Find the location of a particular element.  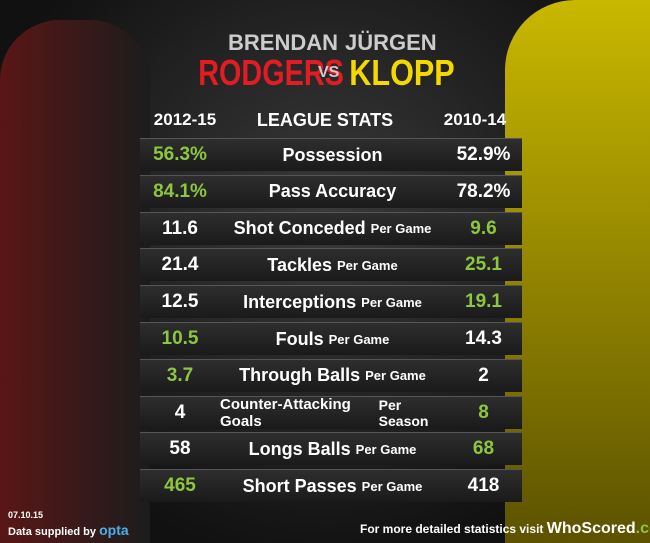

left-value: 465 is located at coordinates (180, 486).